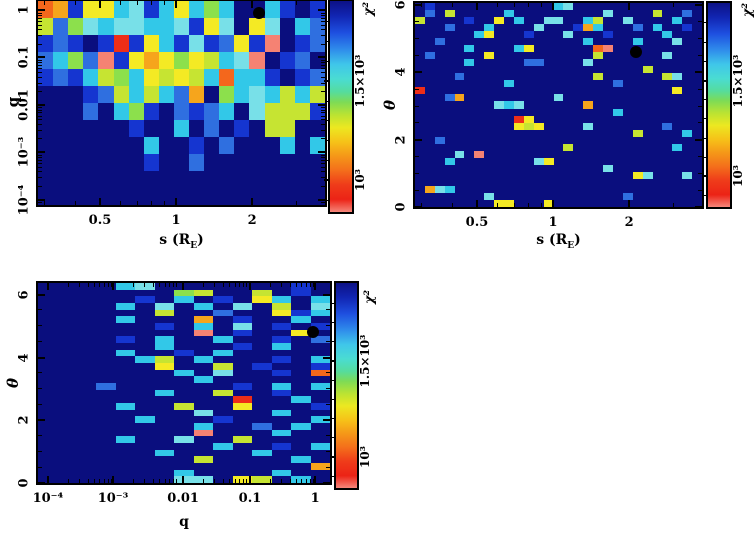 The height and width of the screenshot is (537, 754). What do you see at coordinates (346, 385) in the screenshot?
I see `colorbar-tq` at bounding box center [346, 385].